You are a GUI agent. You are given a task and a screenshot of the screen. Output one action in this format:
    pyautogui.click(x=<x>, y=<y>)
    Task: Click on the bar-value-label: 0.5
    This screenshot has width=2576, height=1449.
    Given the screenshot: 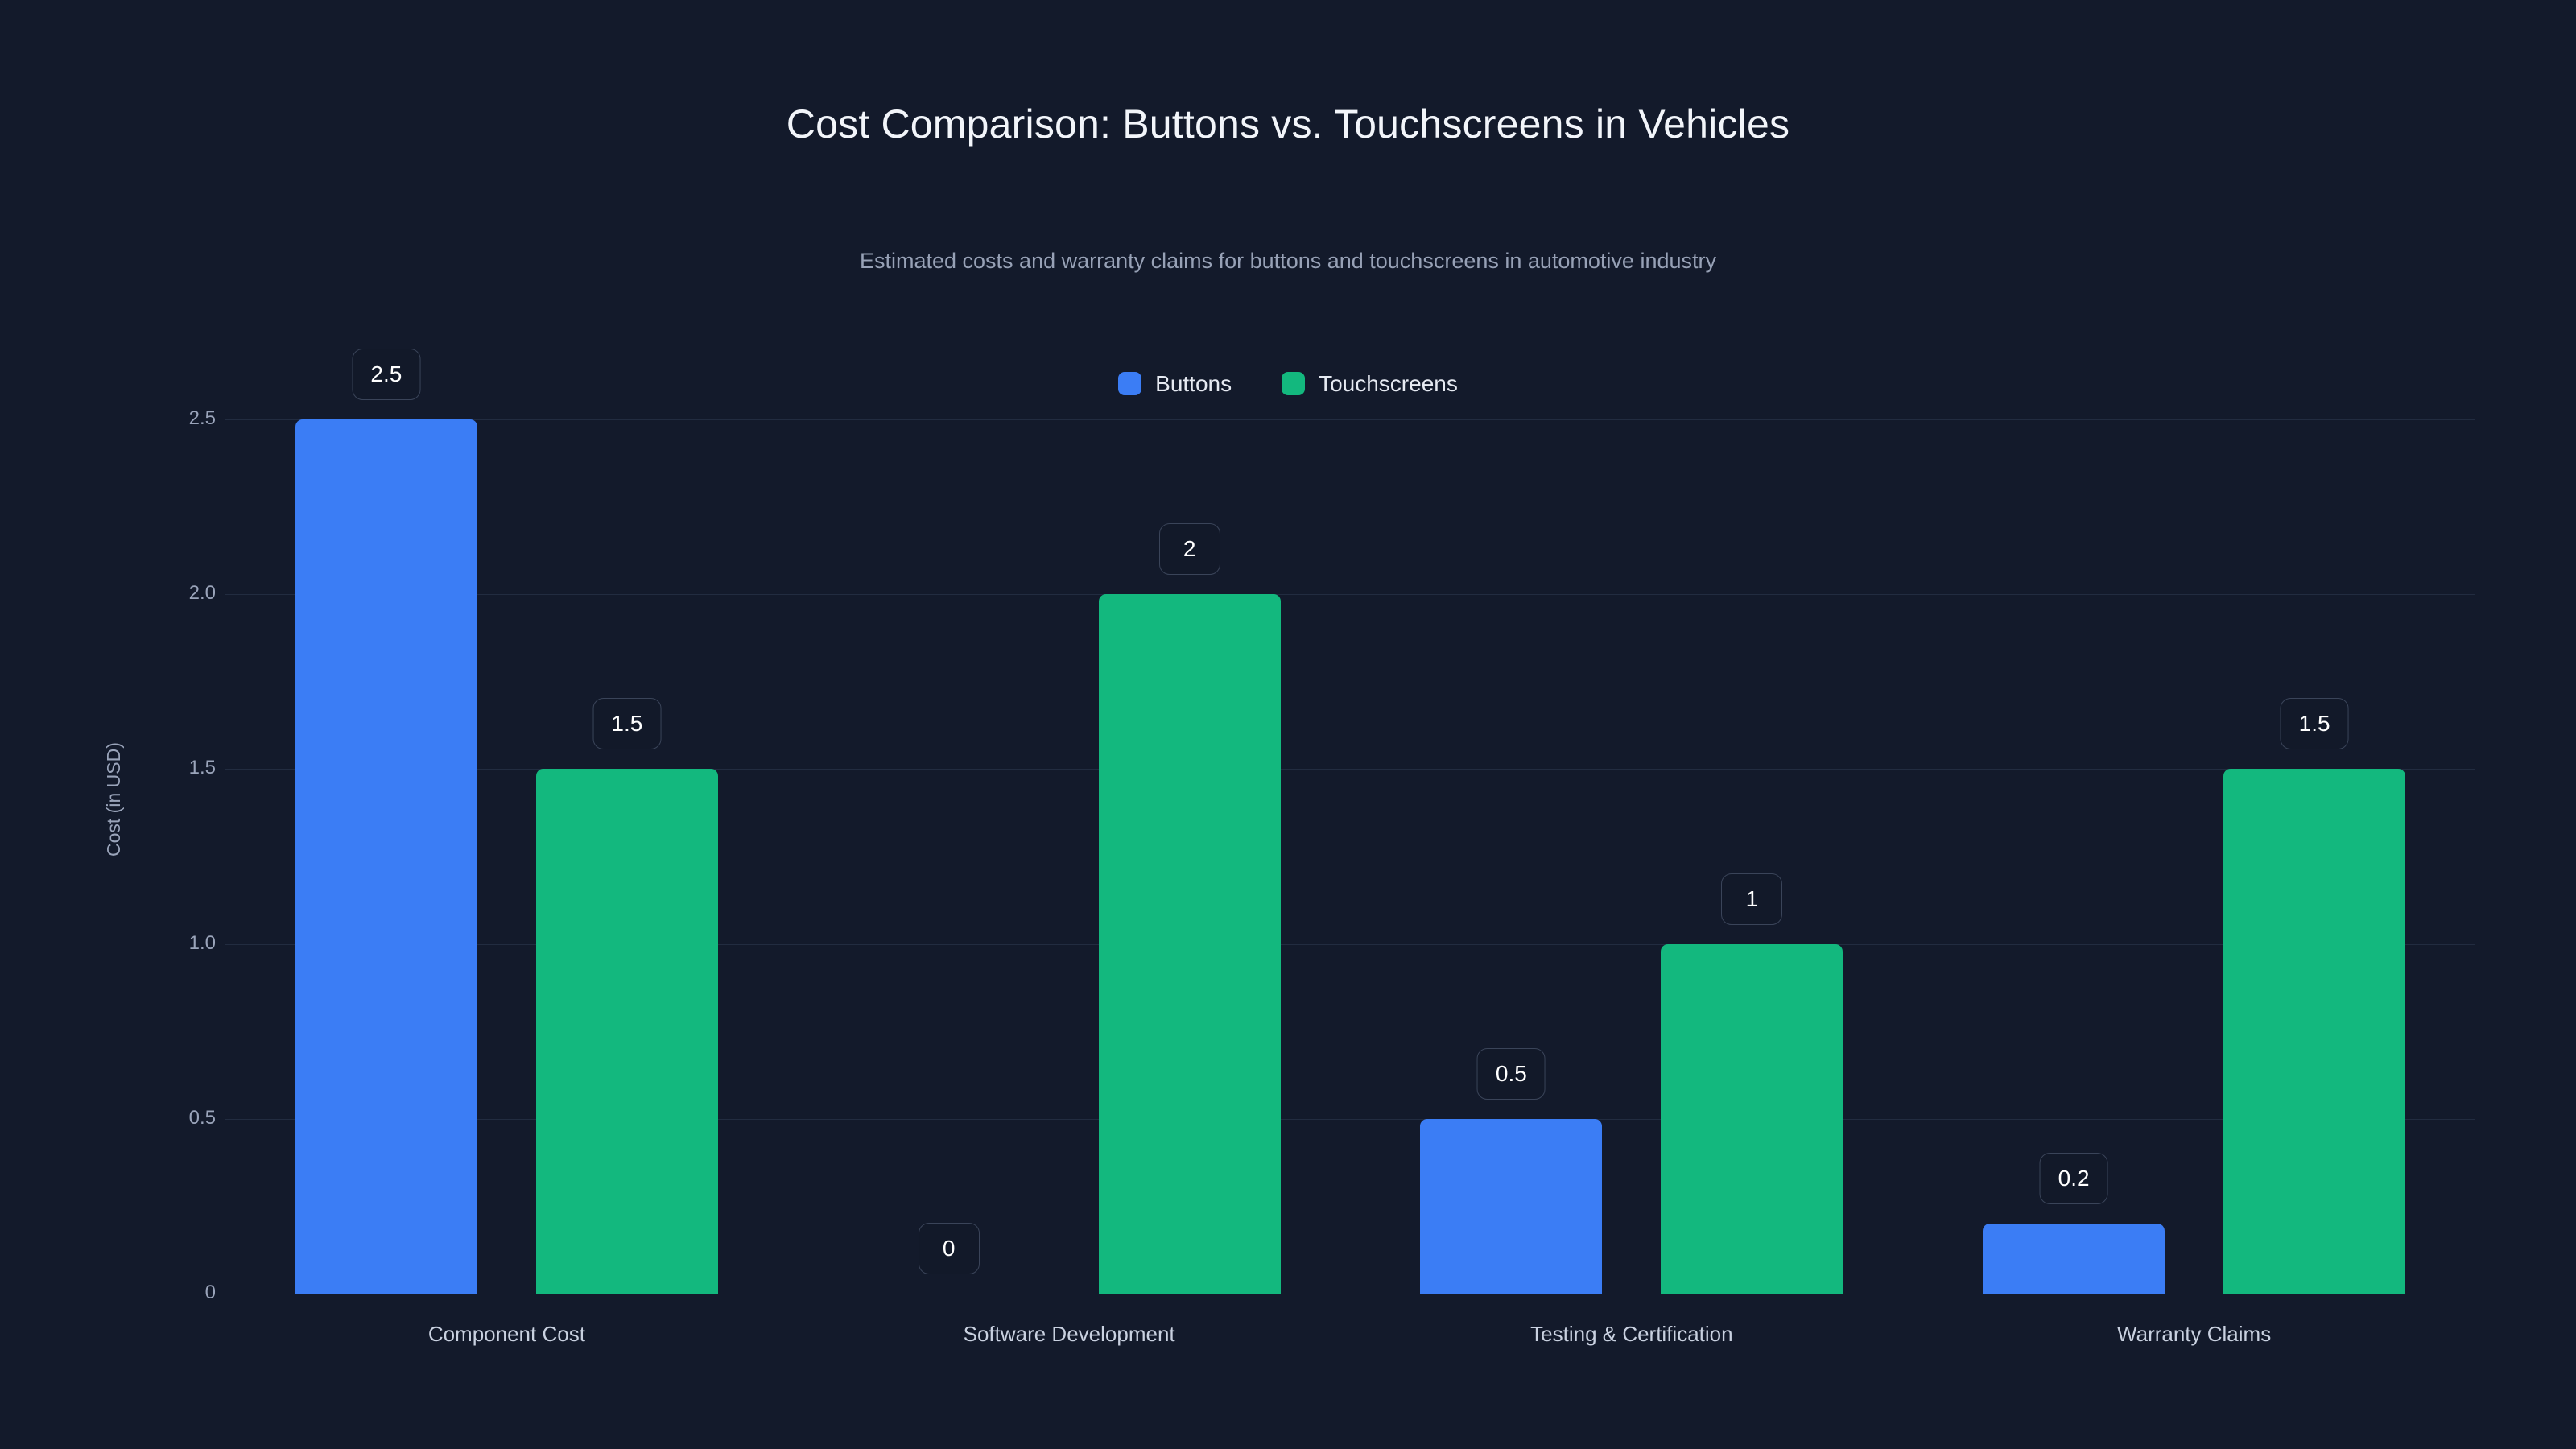 What is the action you would take?
    pyautogui.click(x=1511, y=1073)
    